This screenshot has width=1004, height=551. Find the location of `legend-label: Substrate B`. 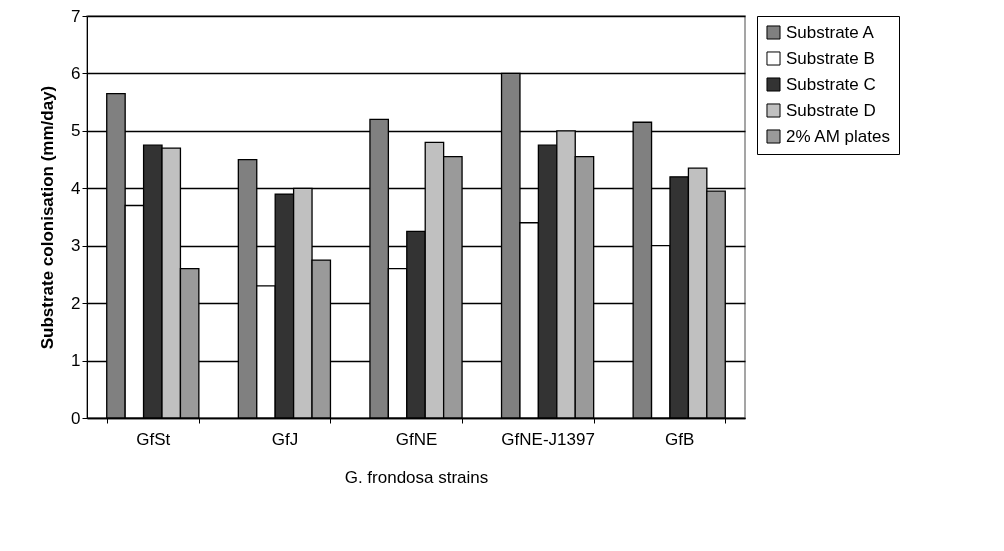

legend-label: Substrate B is located at coordinates (830, 58).